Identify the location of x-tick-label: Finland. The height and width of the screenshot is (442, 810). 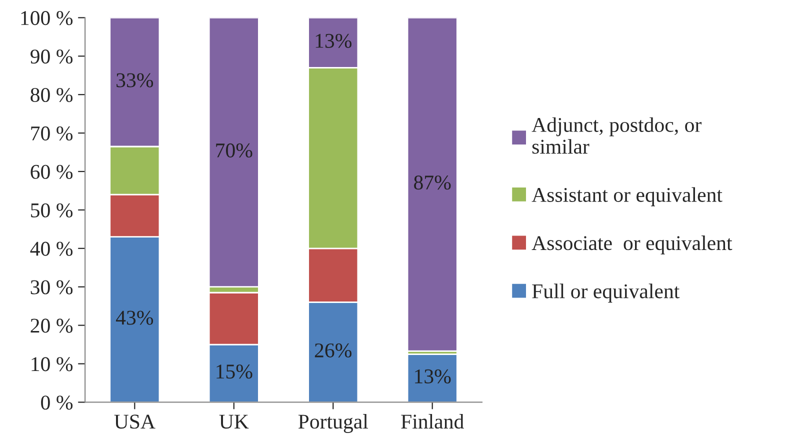
(432, 421).